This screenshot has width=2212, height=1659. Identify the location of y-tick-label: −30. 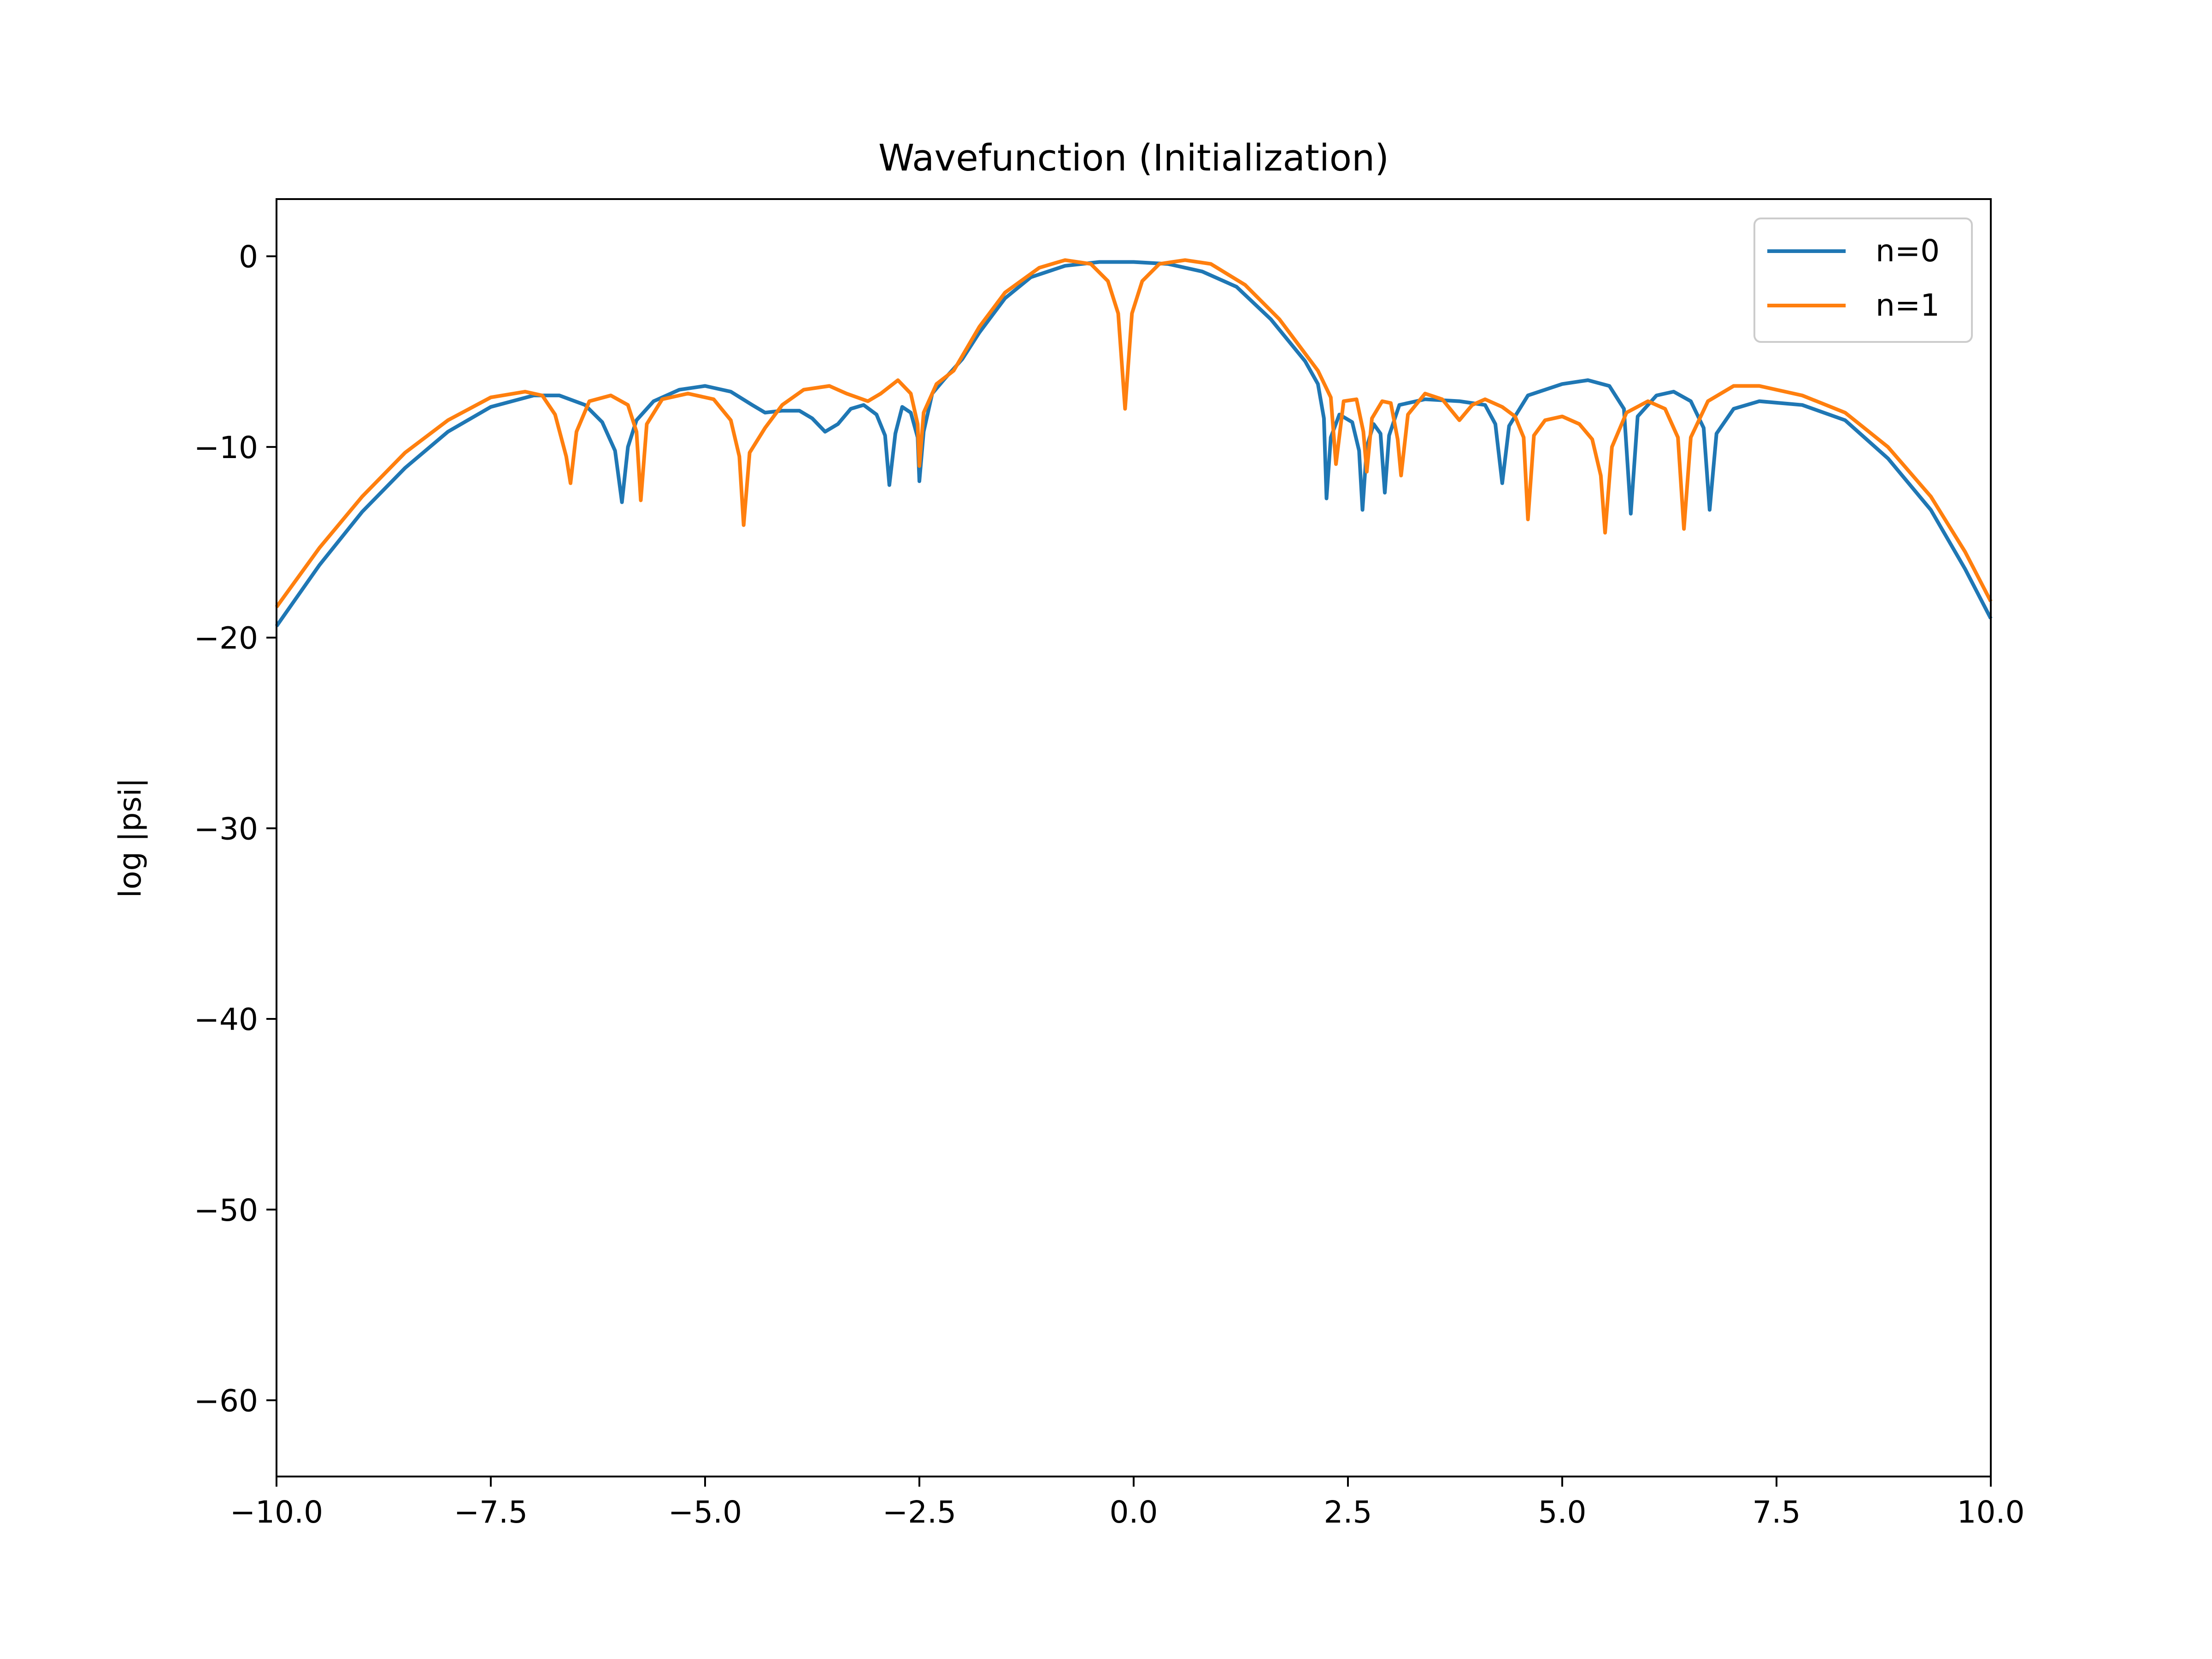
(226, 829).